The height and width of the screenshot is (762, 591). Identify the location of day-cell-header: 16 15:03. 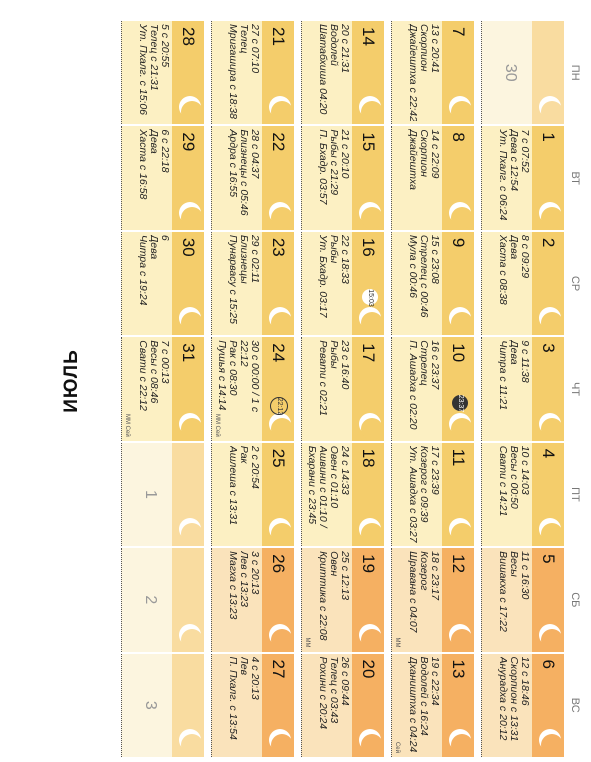
(368, 283).